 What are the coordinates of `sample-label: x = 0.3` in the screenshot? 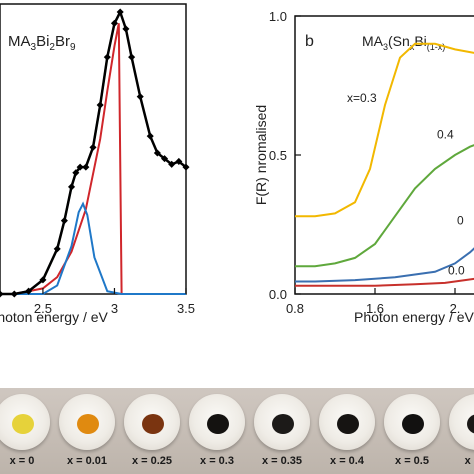 It's located at (217, 461).